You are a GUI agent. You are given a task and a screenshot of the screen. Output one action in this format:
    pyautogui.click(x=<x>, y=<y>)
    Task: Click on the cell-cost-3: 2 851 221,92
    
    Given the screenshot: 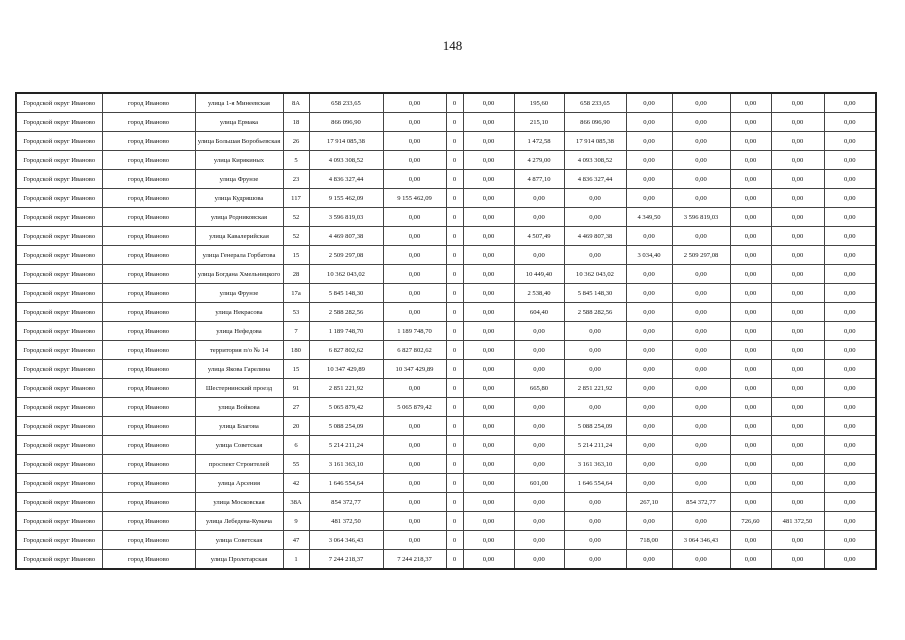 What is the action you would take?
    pyautogui.click(x=595, y=388)
    